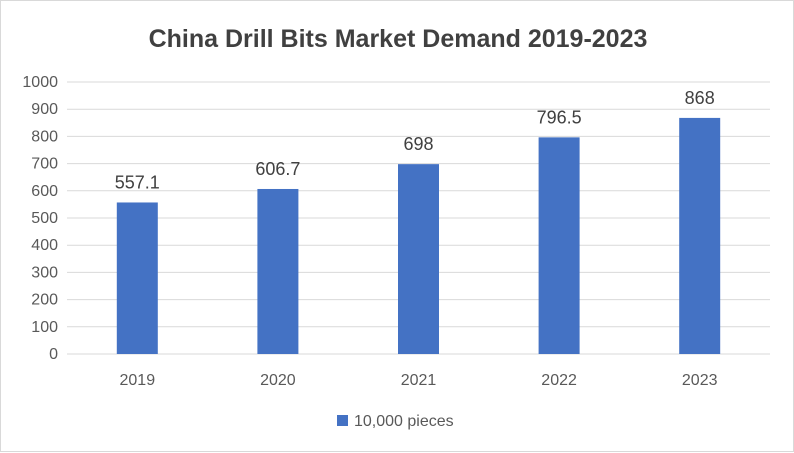 Image resolution: width=794 pixels, height=453 pixels. I want to click on bar-2023, so click(700, 236).